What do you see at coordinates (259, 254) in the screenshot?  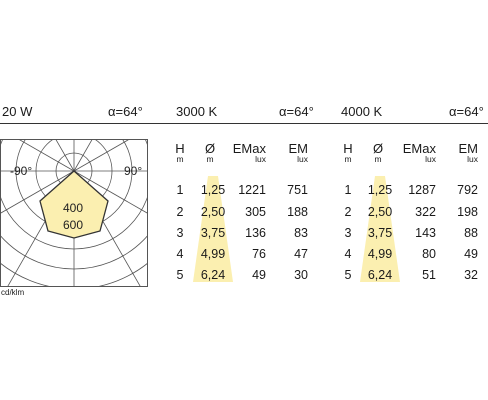 I see `t3000-r4-emax: 76` at bounding box center [259, 254].